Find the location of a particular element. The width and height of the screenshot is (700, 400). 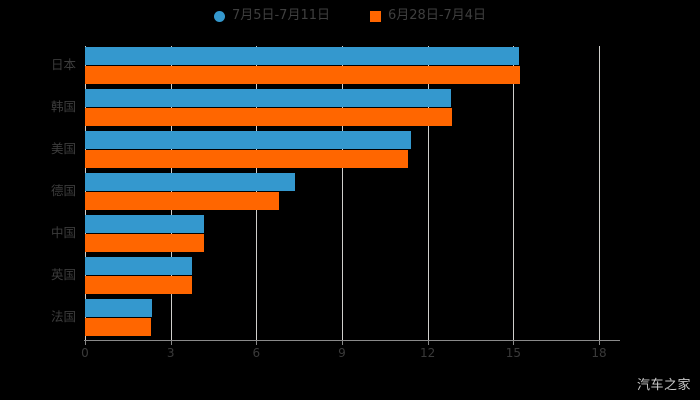

legend-label: 7月5日-7月11日 is located at coordinates (280, 15).